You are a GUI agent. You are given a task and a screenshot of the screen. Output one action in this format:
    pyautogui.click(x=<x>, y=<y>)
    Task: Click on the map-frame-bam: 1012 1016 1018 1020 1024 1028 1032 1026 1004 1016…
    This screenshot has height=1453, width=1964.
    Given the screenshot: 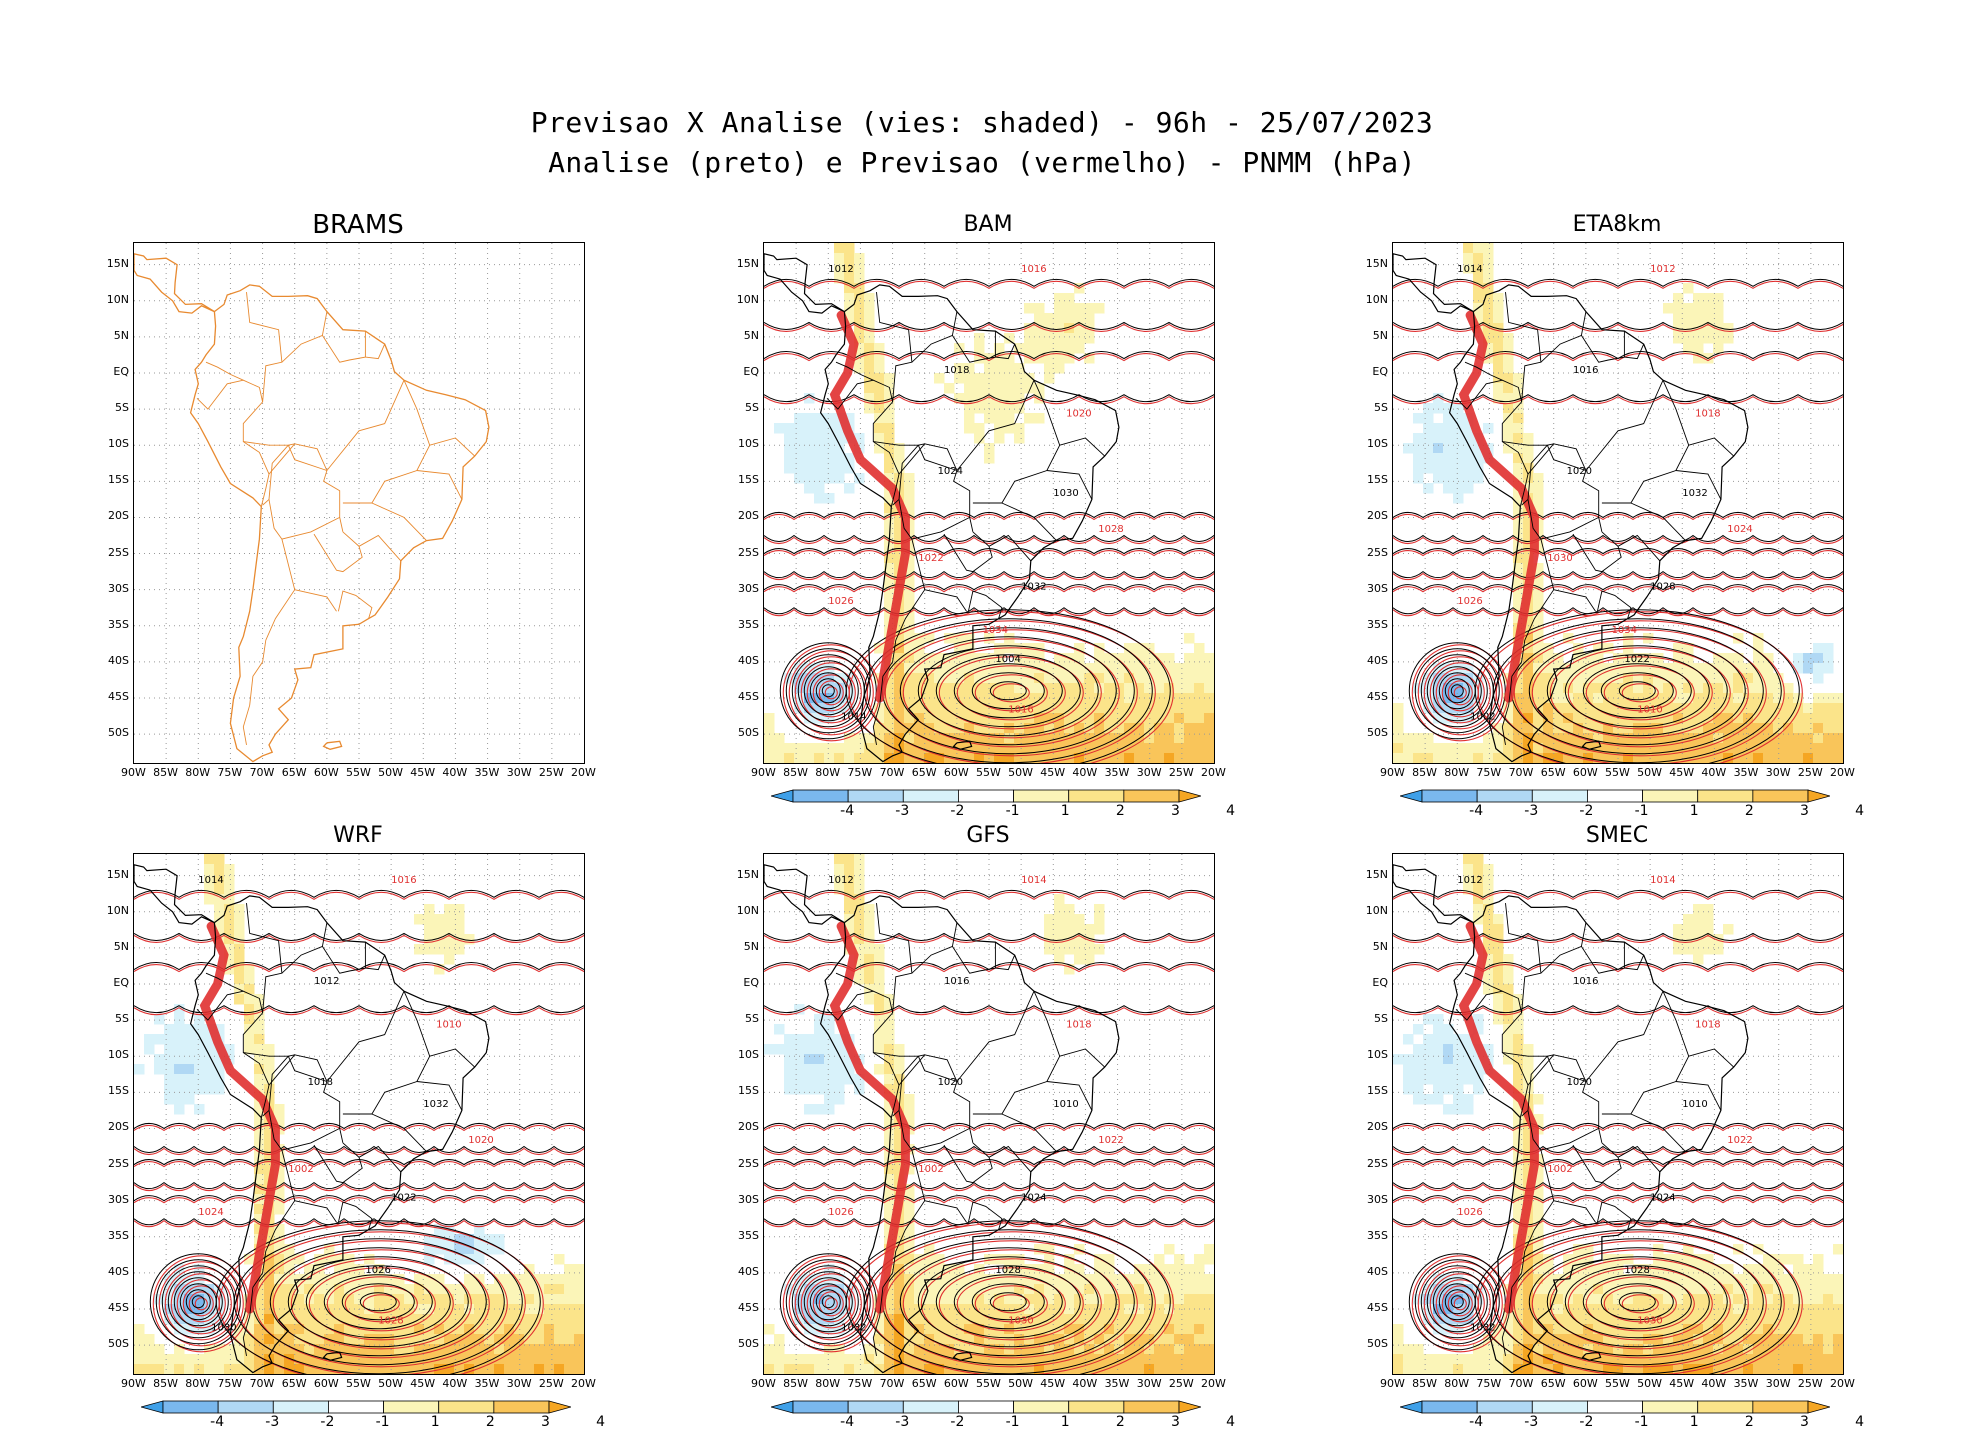 What is the action you would take?
    pyautogui.click(x=989, y=503)
    